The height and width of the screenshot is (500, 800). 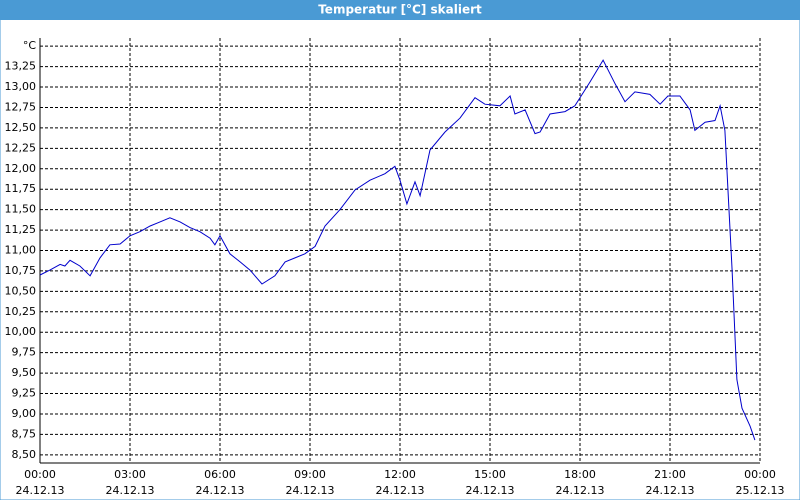 What do you see at coordinates (21, 311) in the screenshot?
I see `y-tick-label: 10,25` at bounding box center [21, 311].